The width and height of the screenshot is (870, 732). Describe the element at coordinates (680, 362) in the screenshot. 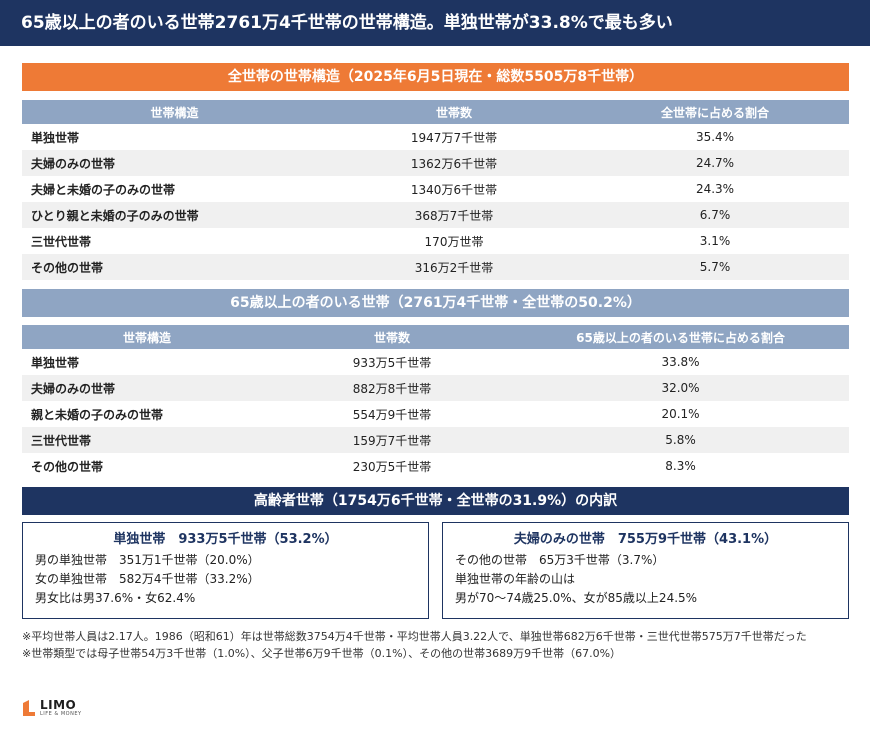

I see `household-ratio-cell: 33.8%` at that location.